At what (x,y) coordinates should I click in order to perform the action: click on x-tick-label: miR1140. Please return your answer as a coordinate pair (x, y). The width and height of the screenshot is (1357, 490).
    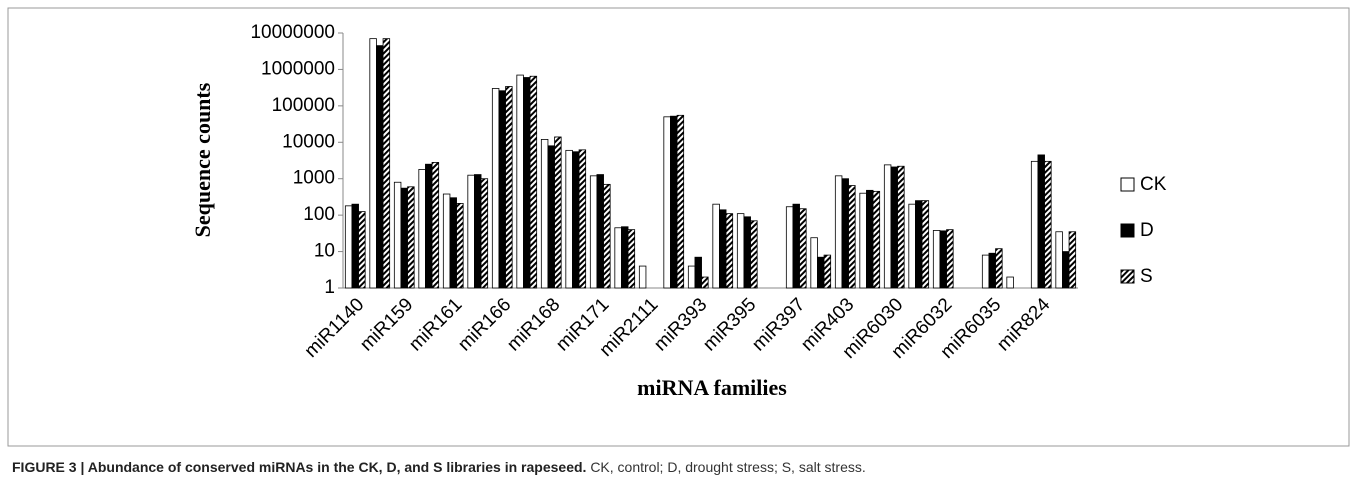
    Looking at the image, I should click on (335, 328).